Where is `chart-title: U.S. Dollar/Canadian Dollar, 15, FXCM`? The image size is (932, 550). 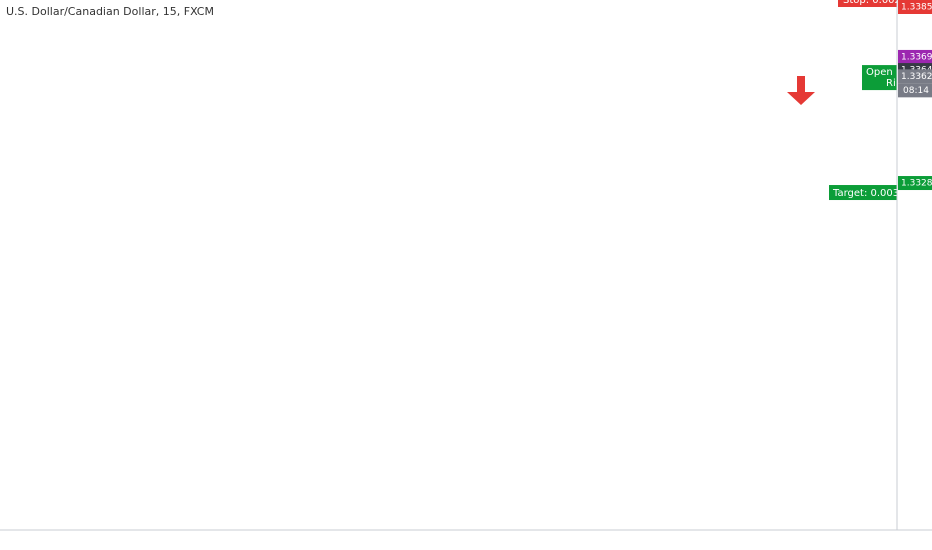
chart-title: U.S. Dollar/Canadian Dollar, 15, FXCM is located at coordinates (110, 11).